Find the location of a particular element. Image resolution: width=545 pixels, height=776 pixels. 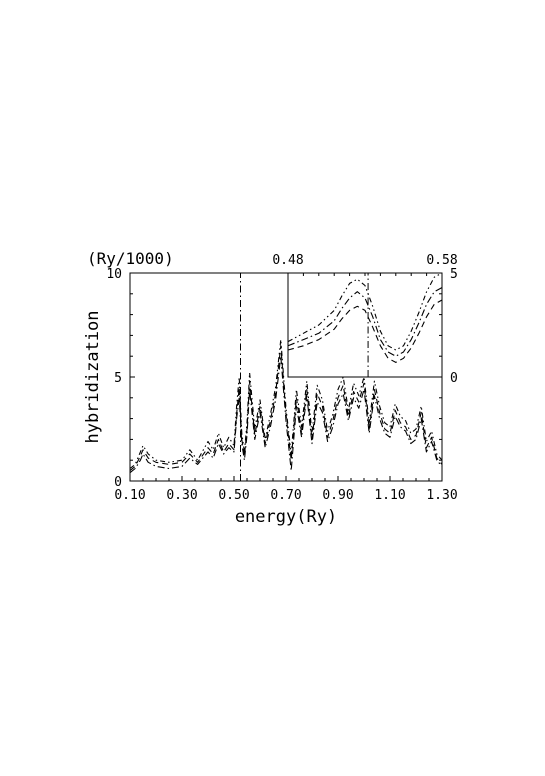

x-tick-label: 0.90 is located at coordinates (337, 495).